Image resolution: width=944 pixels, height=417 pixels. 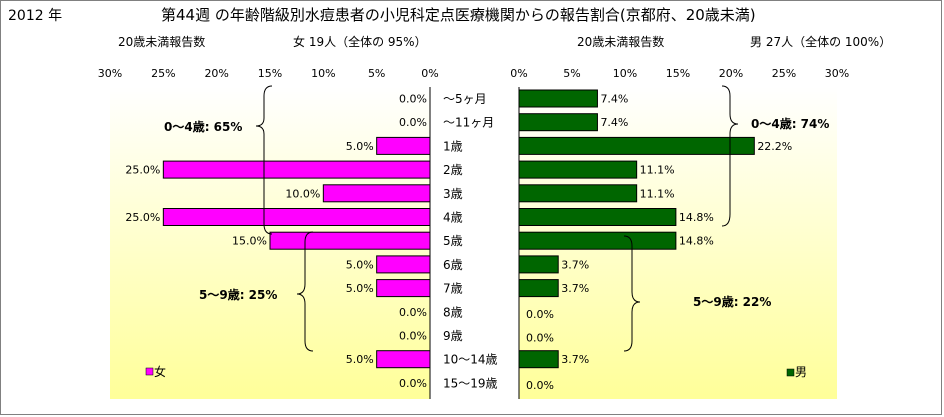 I want to click on male-tick-label: 25%, so click(x=784, y=73).